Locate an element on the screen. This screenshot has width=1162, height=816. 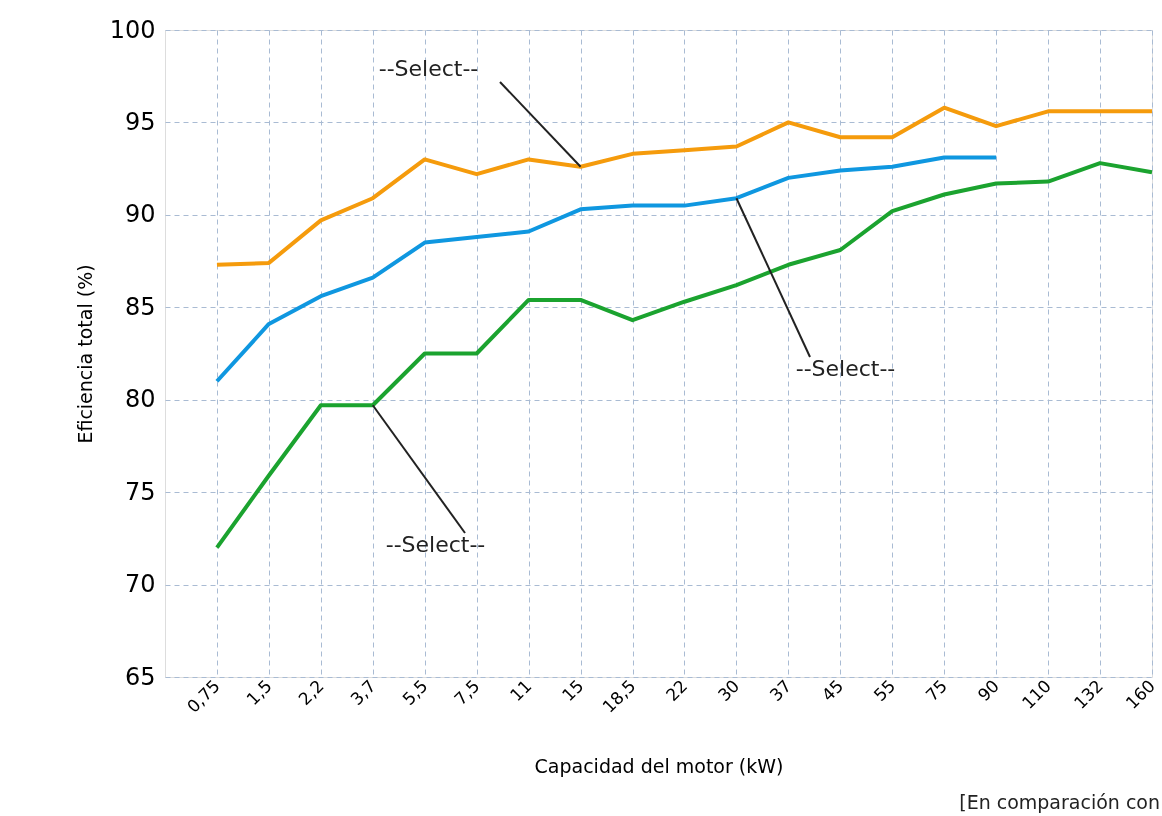
x-tick-label: 1,5 is located at coordinates (259, 692).